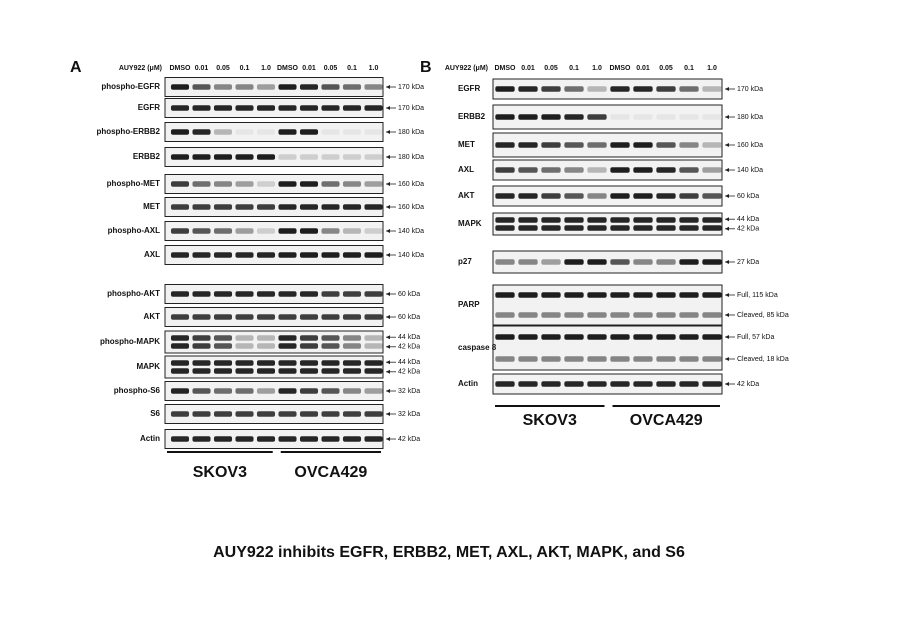 This screenshot has height=634, width=899. Describe the element at coordinates (426, 67) in the screenshot. I see `panel-label: B` at that location.